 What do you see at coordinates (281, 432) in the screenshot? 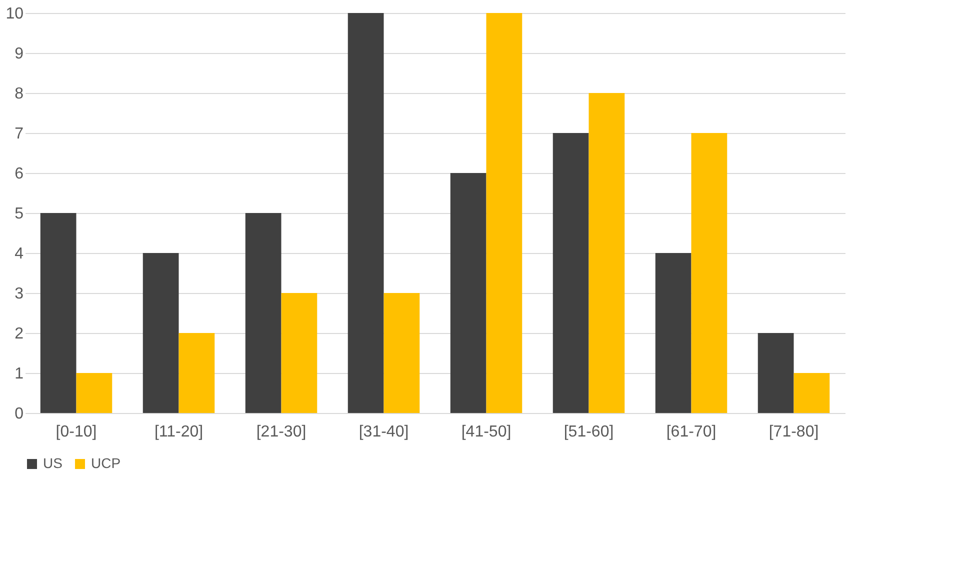
I see `x-tick-label: [21-30]` at bounding box center [281, 432].